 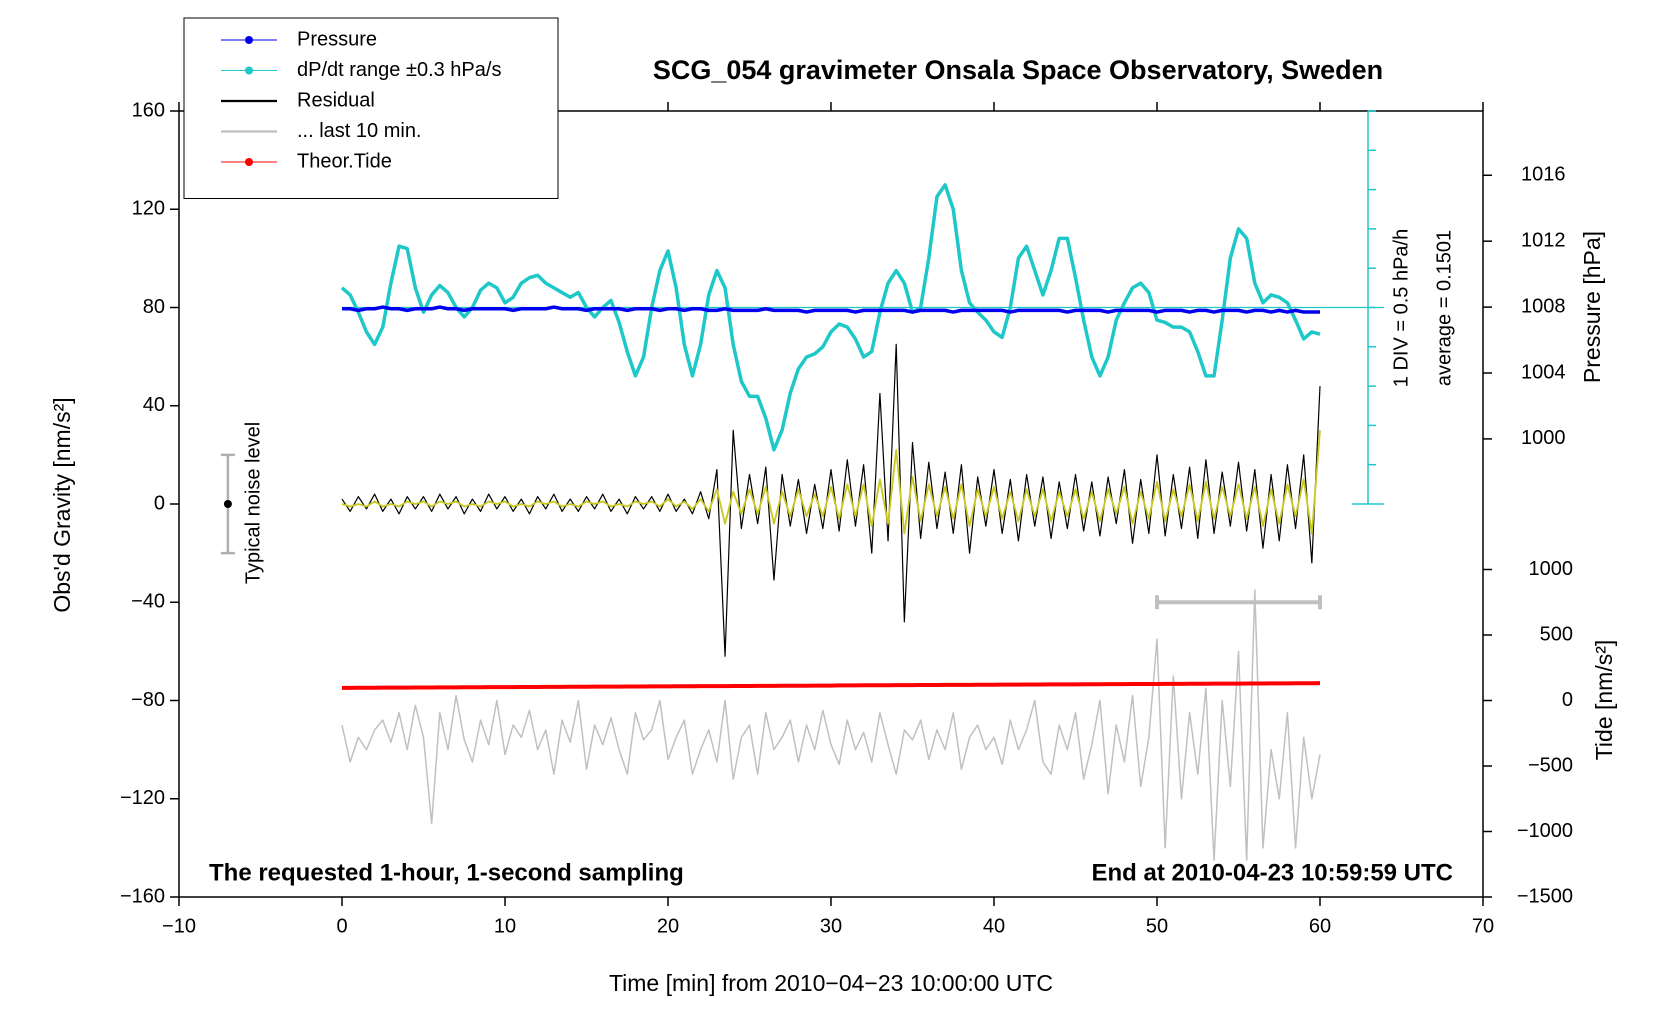 What do you see at coordinates (1545, 831) in the screenshot?
I see `tide-tick-label: −1000` at bounding box center [1545, 831].